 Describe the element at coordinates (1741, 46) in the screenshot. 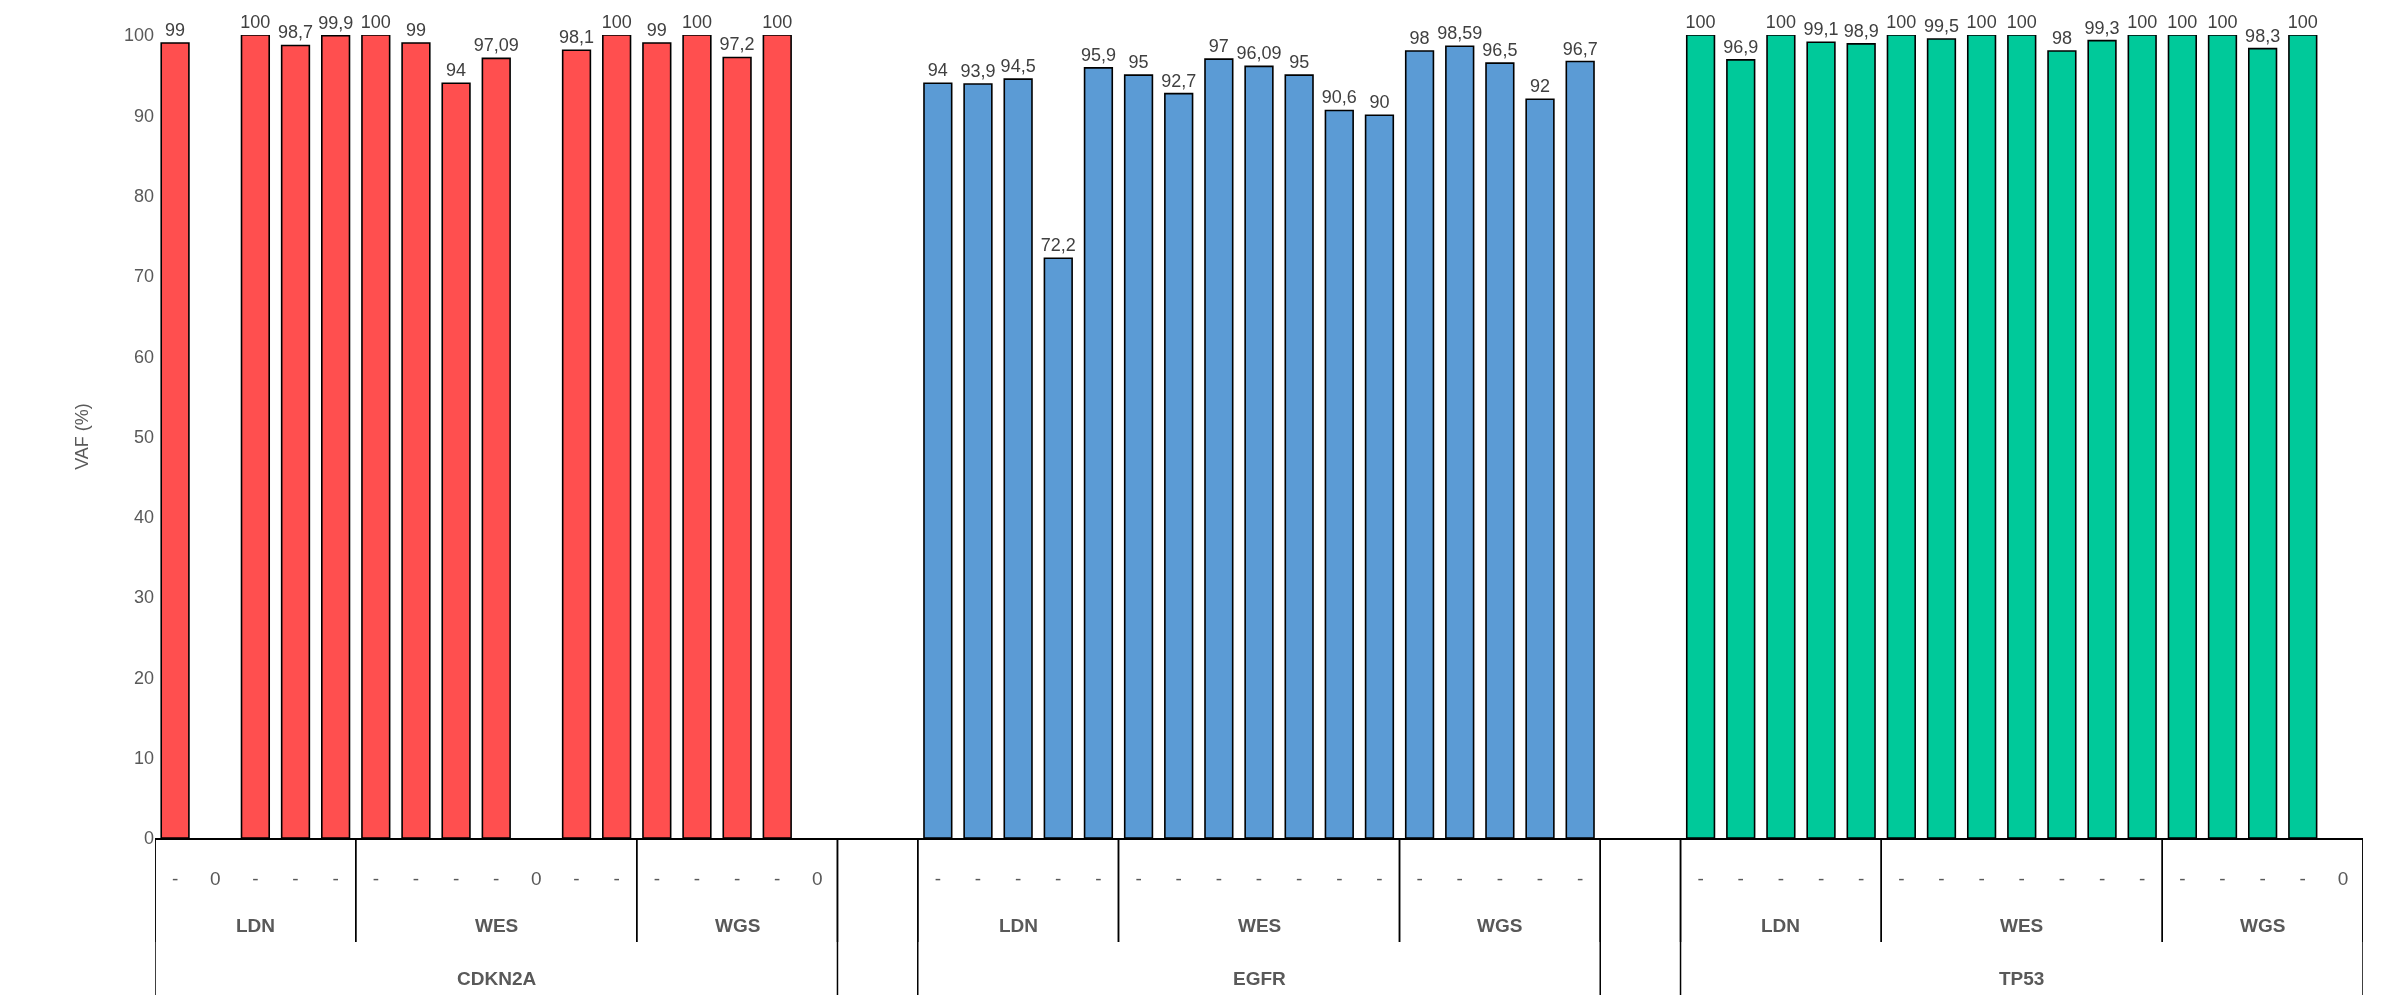

I see `data-label: 96,9` at that location.